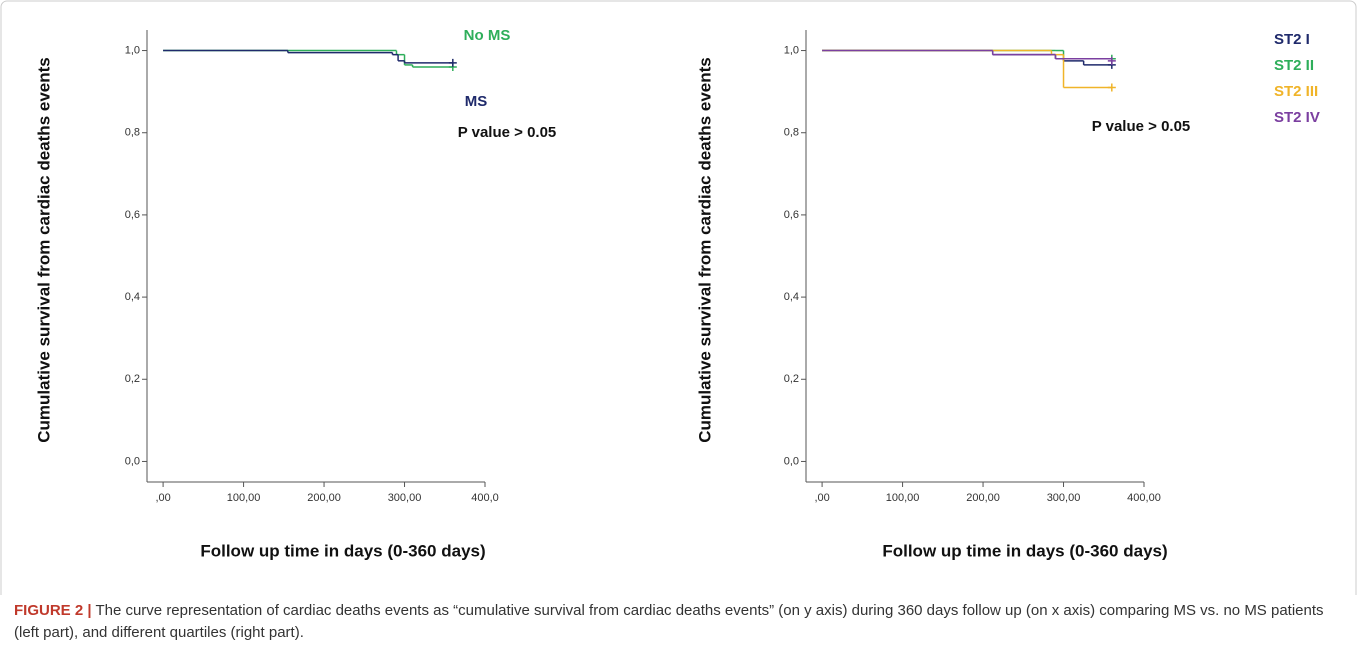  I want to click on legend-label: ST2 II, so click(1294, 65).